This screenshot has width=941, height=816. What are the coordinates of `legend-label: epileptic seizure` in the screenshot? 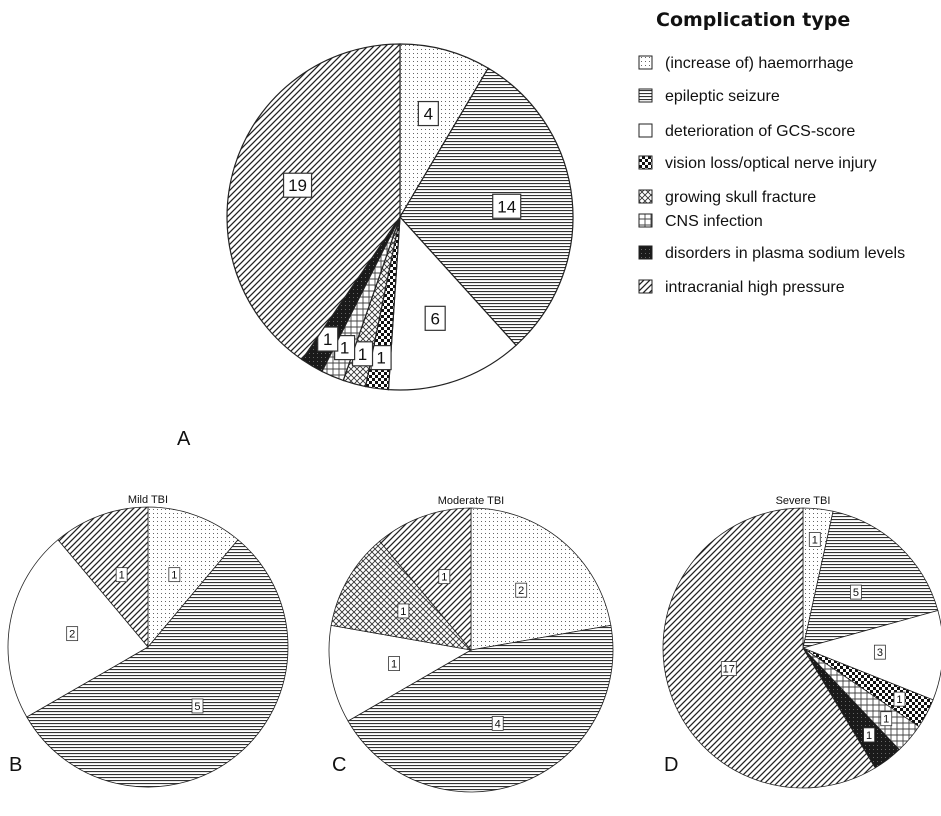 It's located at (722, 96).